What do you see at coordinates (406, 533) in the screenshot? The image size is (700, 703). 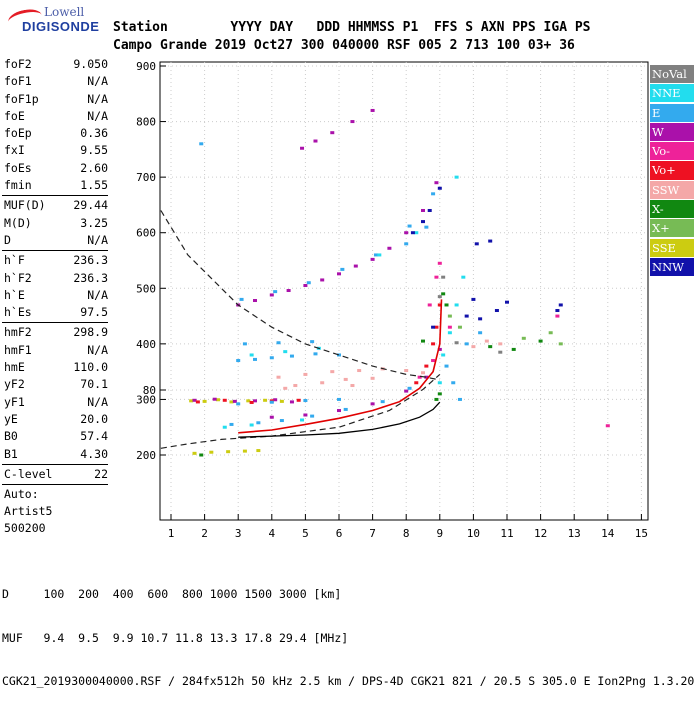 I see `x-tick-label: 8` at bounding box center [406, 533].